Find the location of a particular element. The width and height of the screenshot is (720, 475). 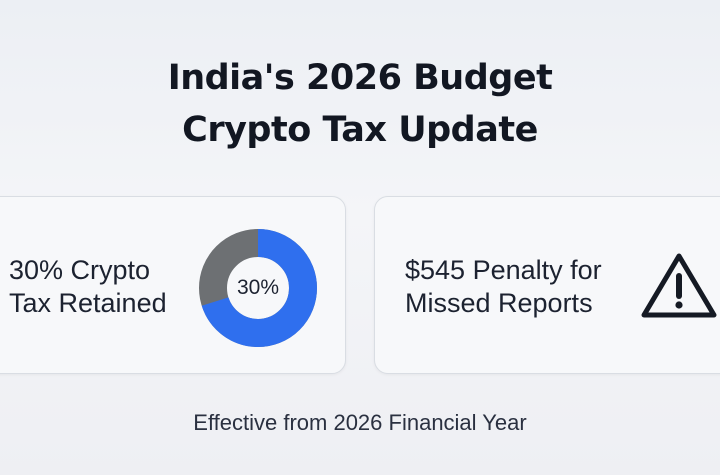

crypto-tax-line-2: Tax Retained is located at coordinates (88, 303).